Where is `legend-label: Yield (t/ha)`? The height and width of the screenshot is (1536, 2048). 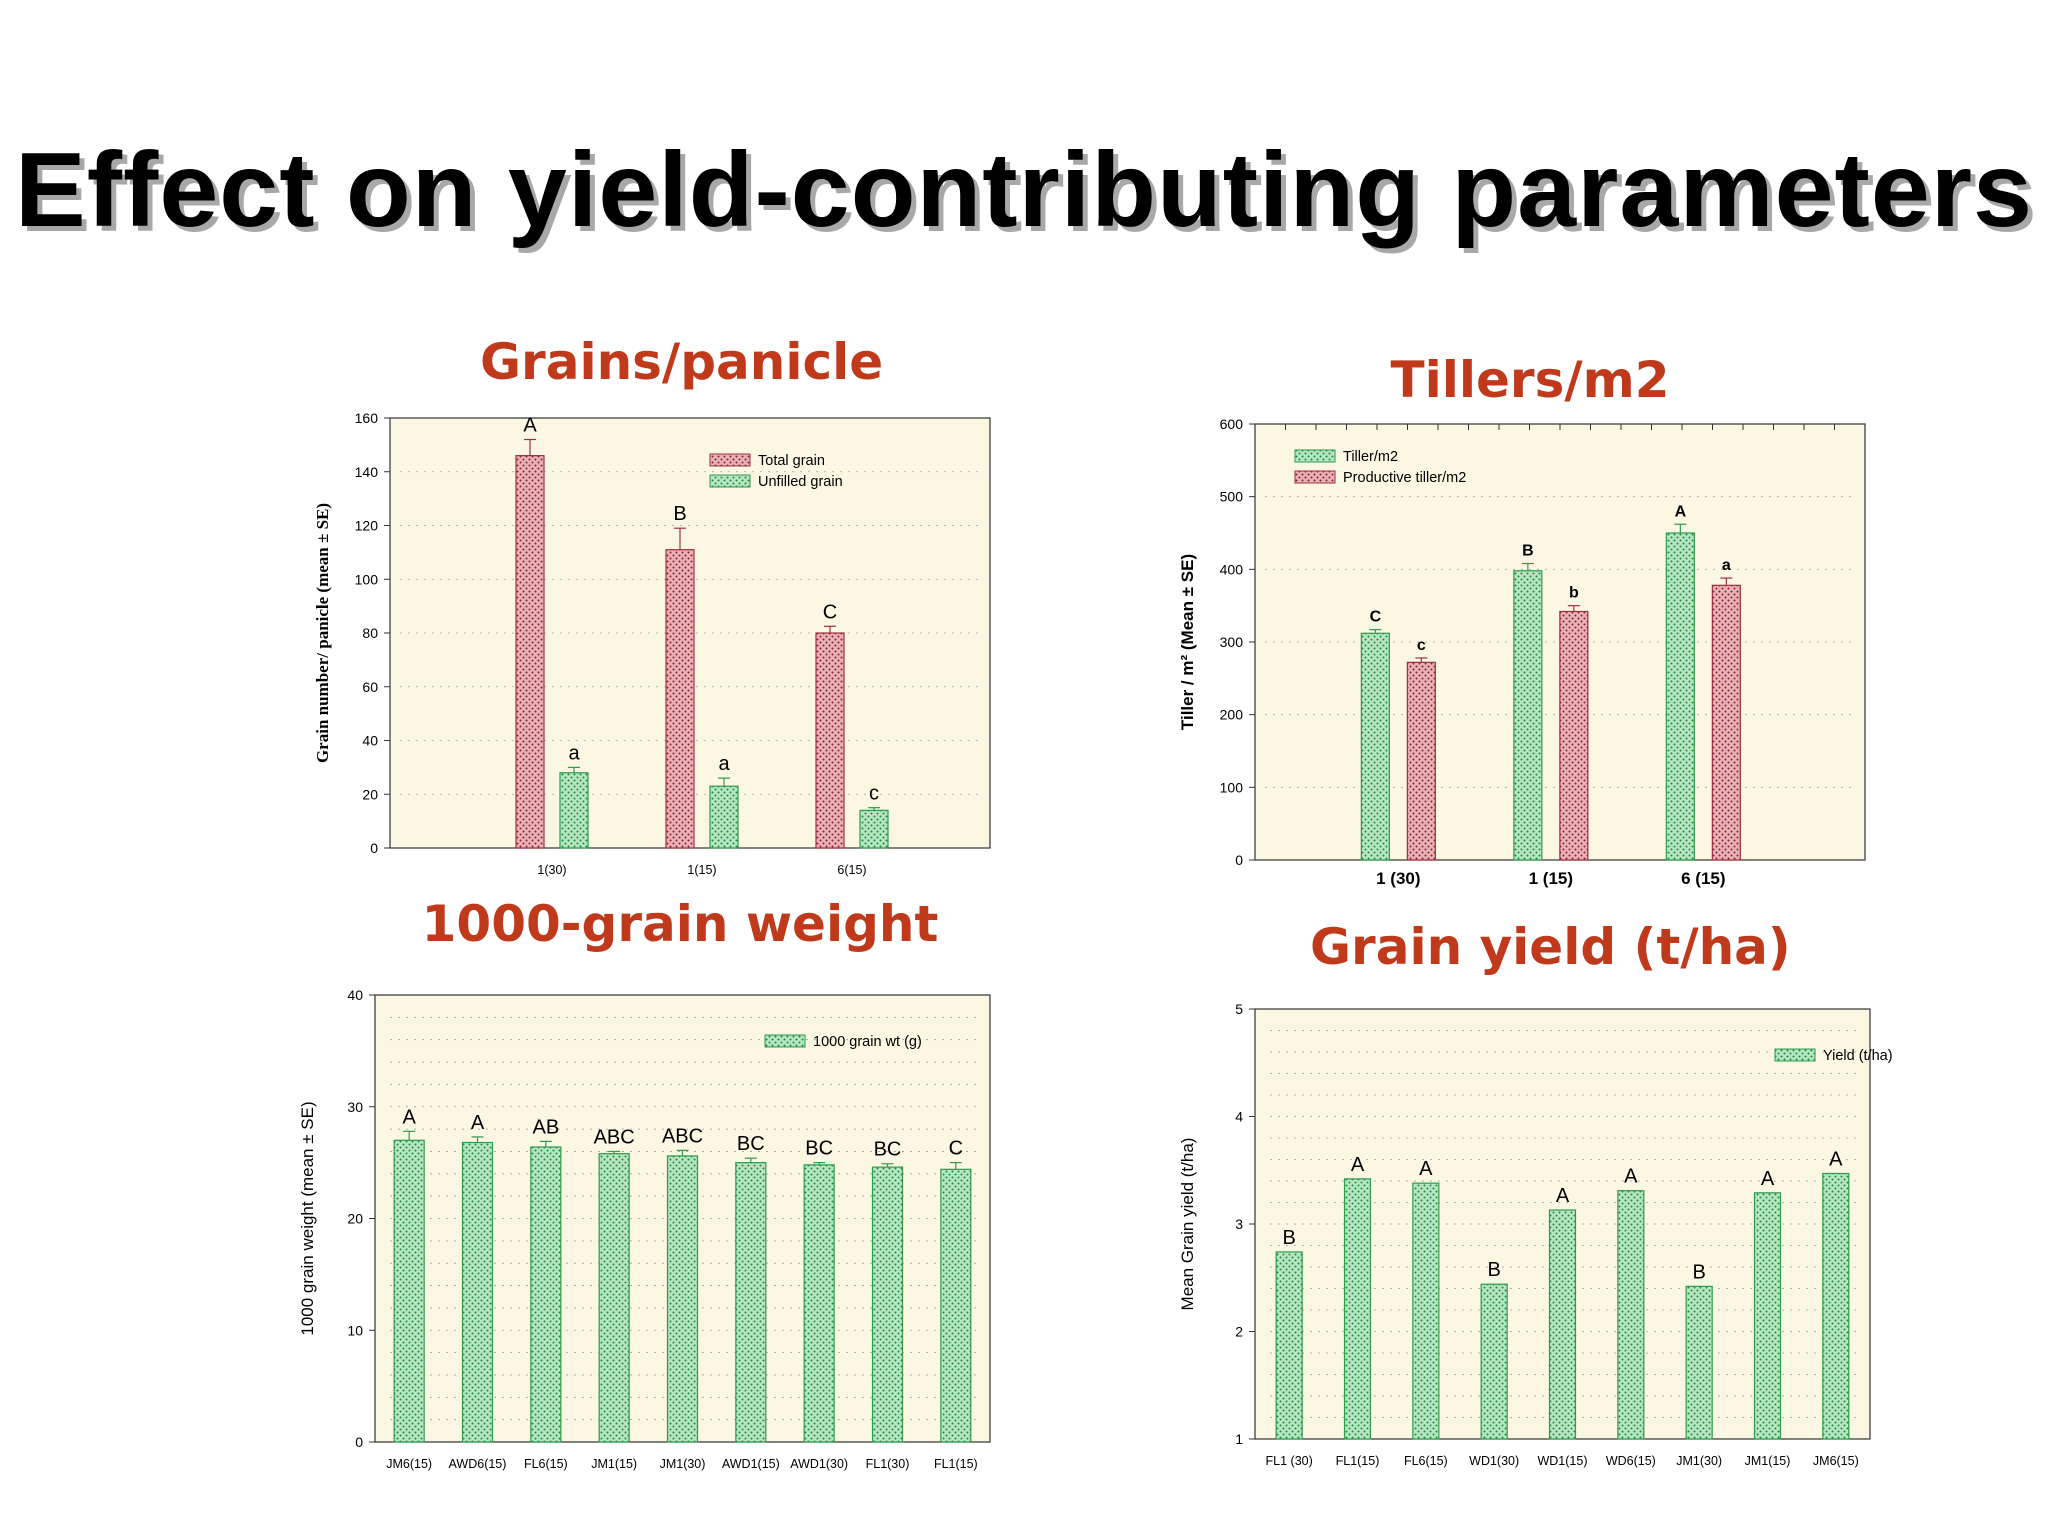
legend-label: Yield (t/ha) is located at coordinates (1858, 1056).